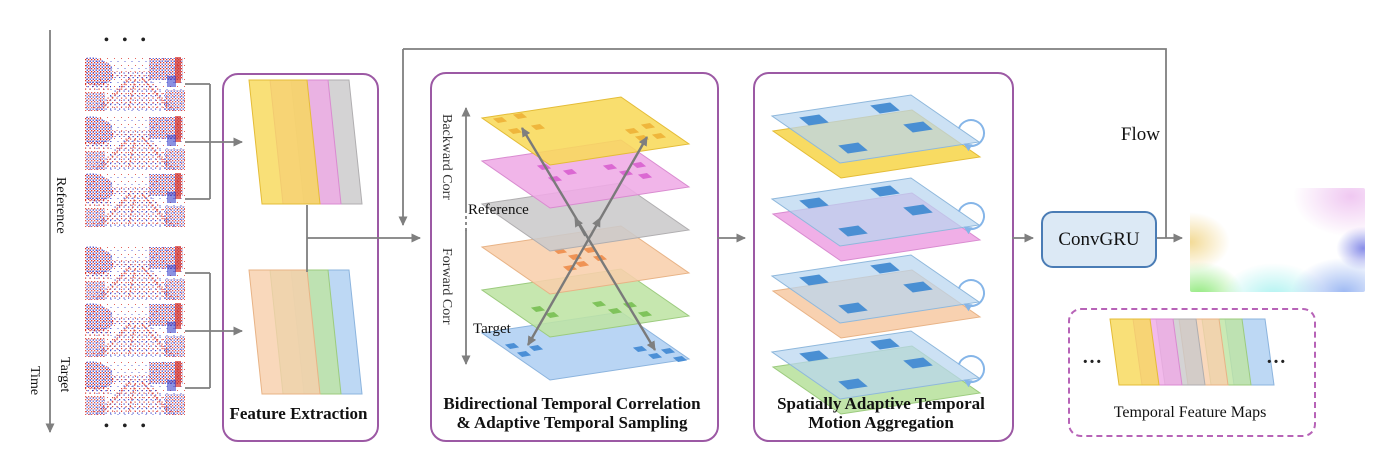 This screenshot has height=464, width=1384. I want to click on correlation-caption-line1: Bidirectional Temporal Correlation, so click(572, 403).